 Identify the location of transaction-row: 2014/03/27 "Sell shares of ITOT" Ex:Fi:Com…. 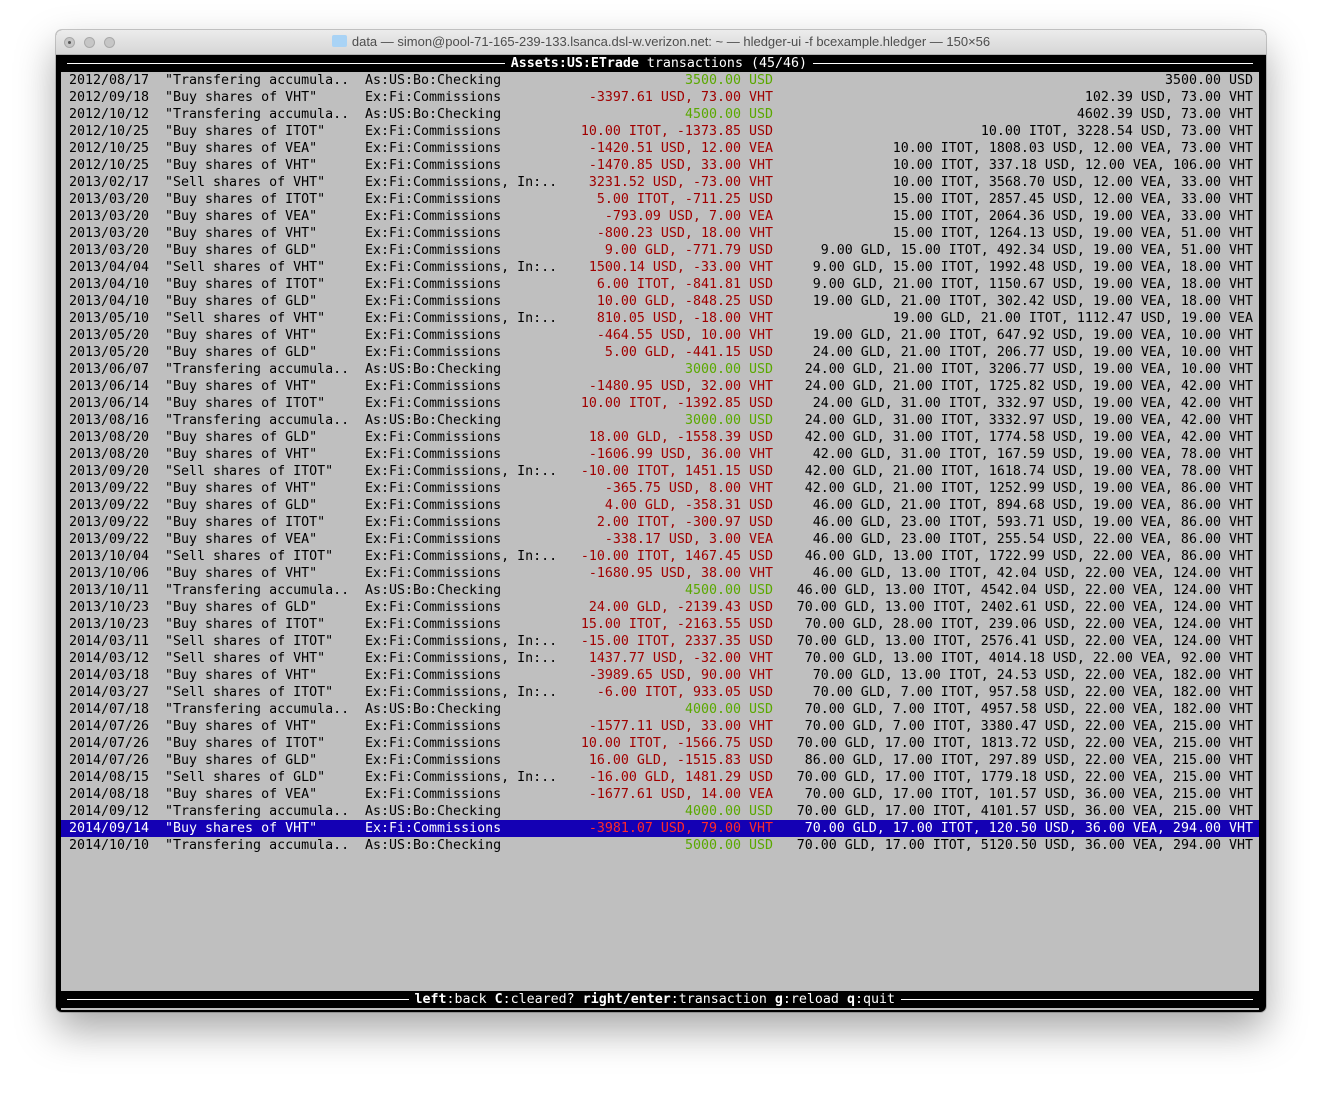
(660, 692).